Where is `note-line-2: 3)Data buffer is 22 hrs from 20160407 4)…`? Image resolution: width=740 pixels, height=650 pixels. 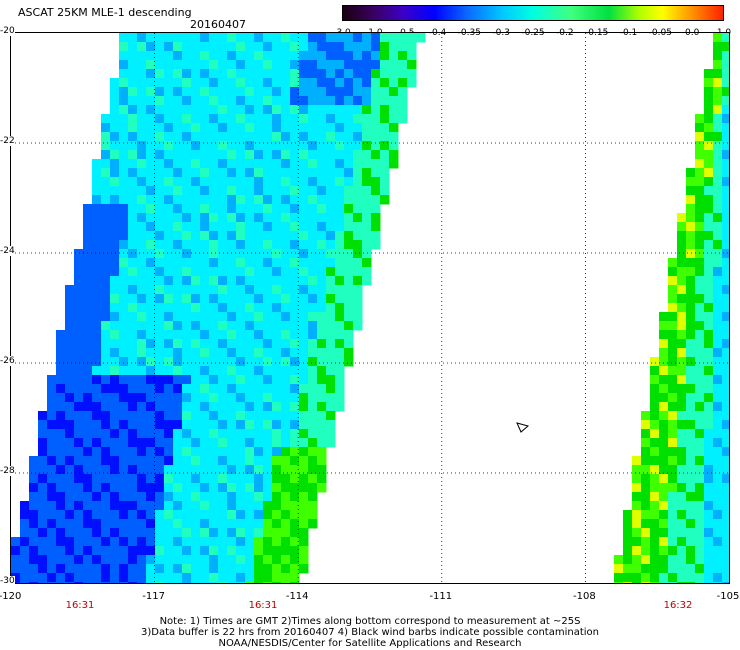
note-line-2: 3)Data buffer is 22 hrs from 20160407 4)… is located at coordinates (370, 632).